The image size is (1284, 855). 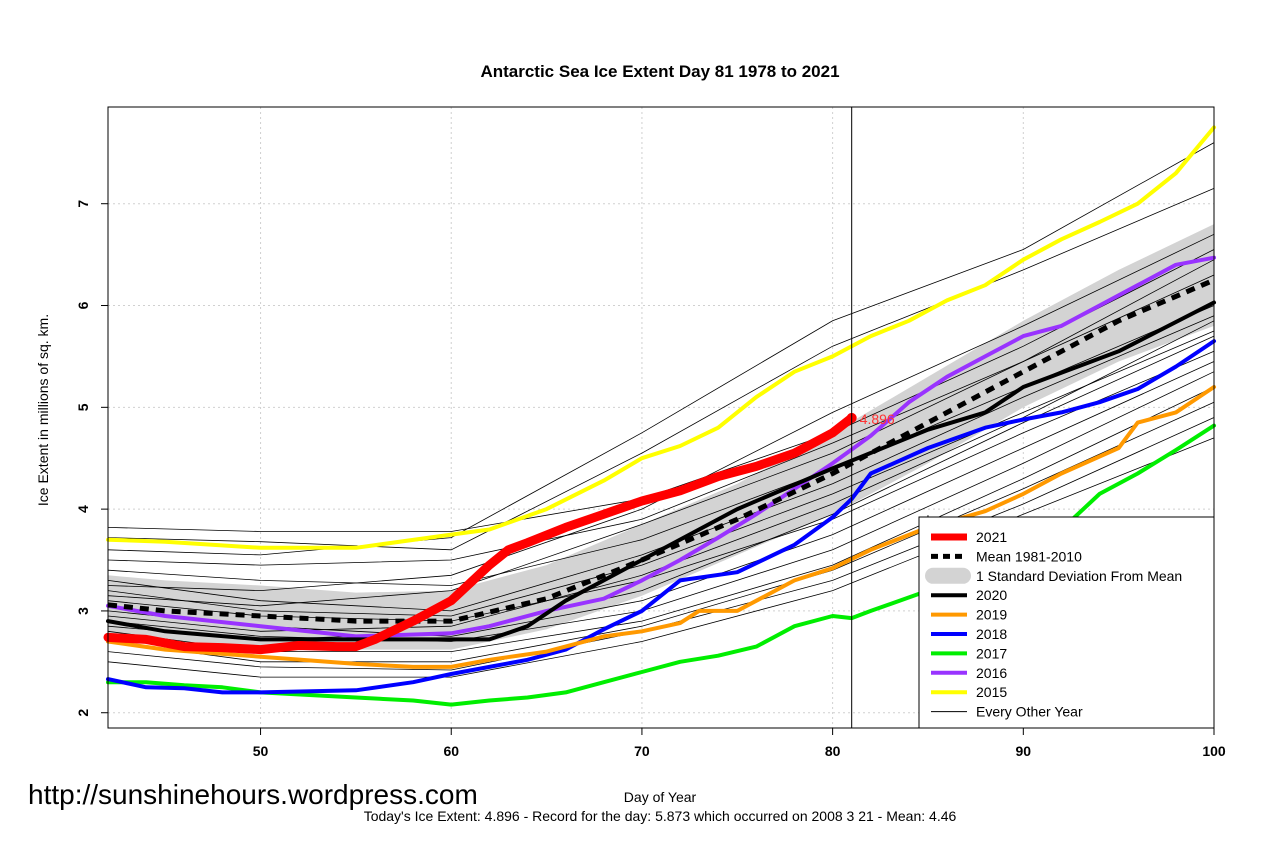 What do you see at coordinates (91, 458) in the screenshot?
I see `y-axis-ticks: 2 3 4 5 6 7` at bounding box center [91, 458].